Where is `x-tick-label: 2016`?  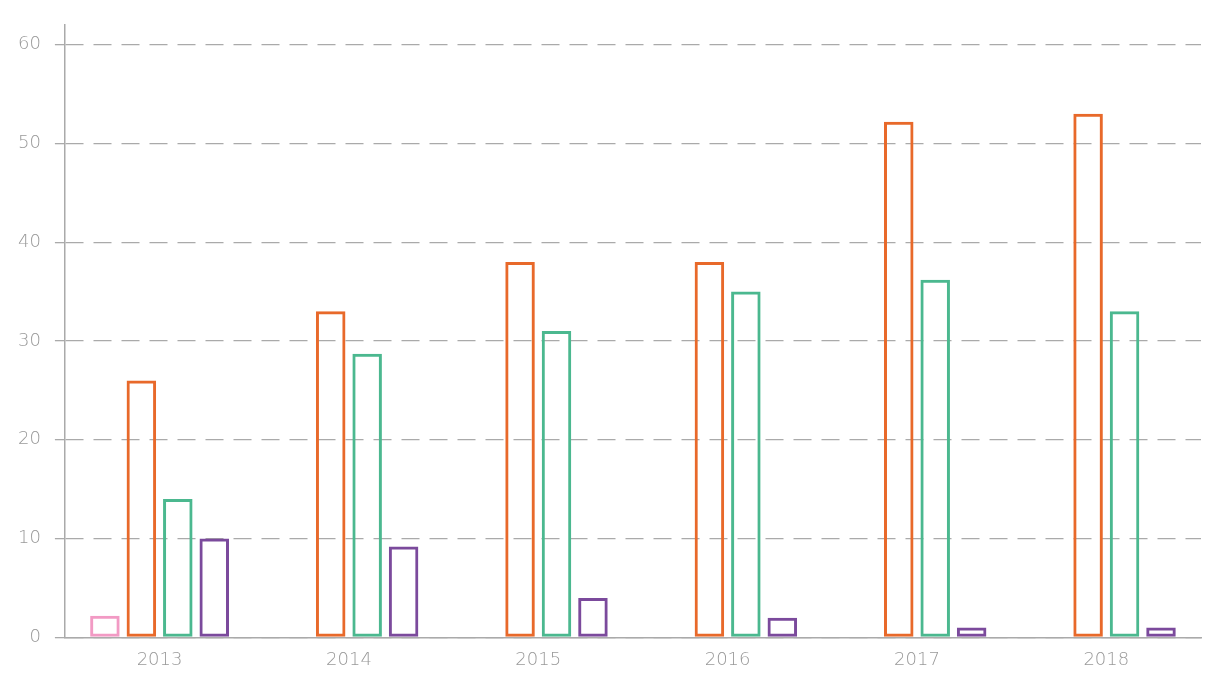
x-tick-label: 2016 is located at coordinates (727, 658).